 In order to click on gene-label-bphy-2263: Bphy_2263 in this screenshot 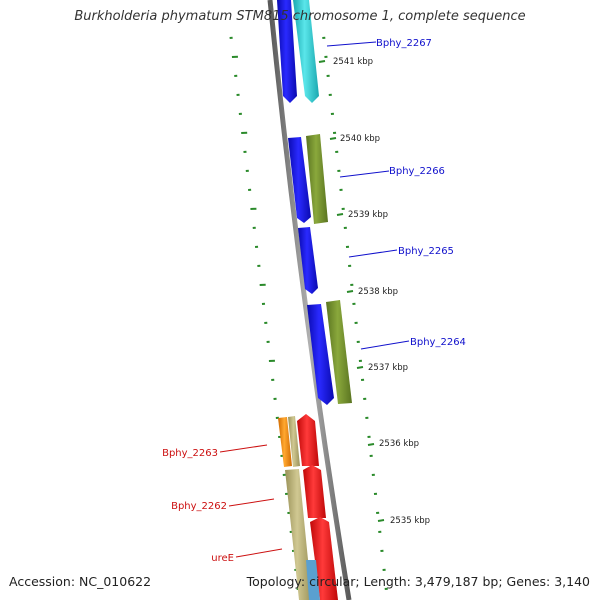, I will do `click(190, 453)`.